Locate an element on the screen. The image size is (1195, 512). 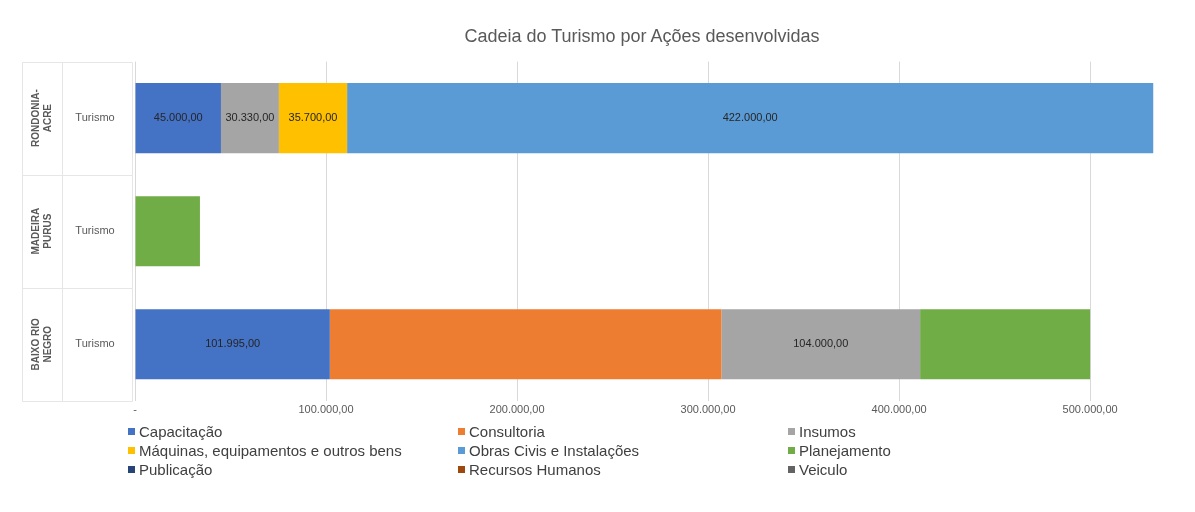
legend-label: Veiculo is located at coordinates (823, 469).